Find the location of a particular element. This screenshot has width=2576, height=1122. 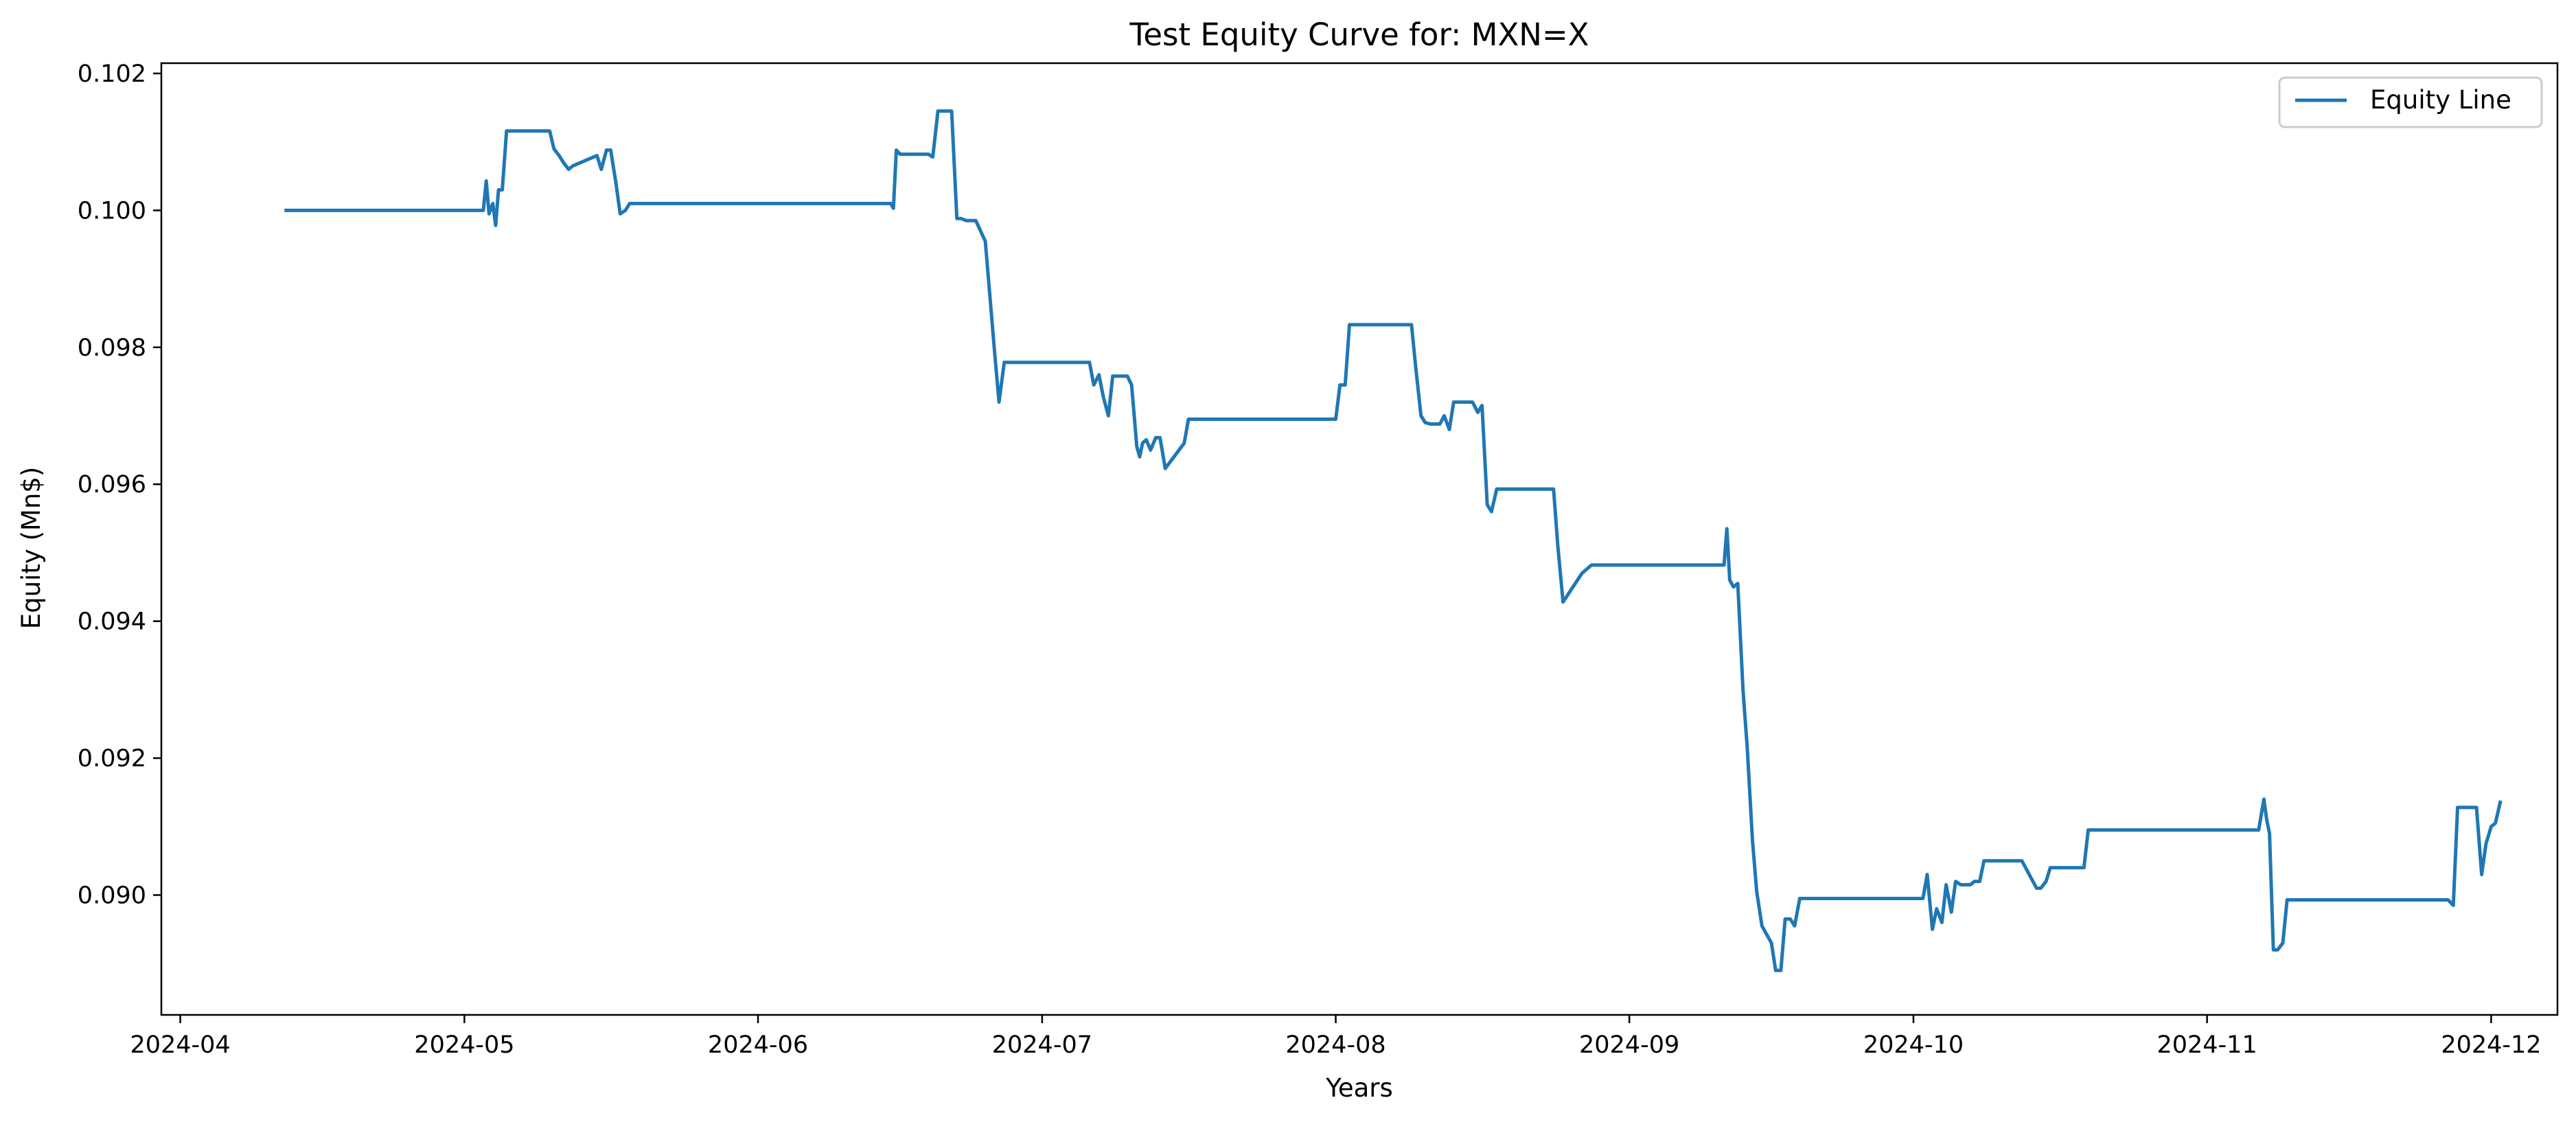

y-tick-label: 0.096 is located at coordinates (112, 485).